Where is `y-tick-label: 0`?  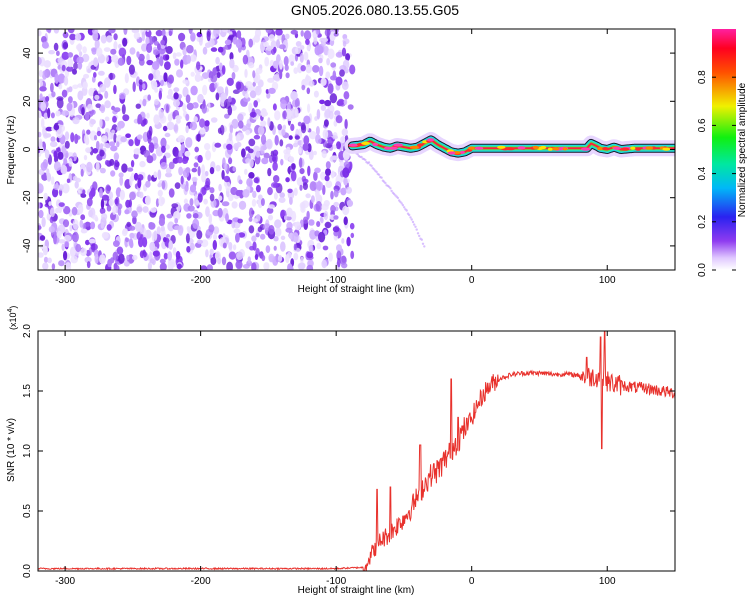
y-tick-label: 0 is located at coordinates (27, 149).